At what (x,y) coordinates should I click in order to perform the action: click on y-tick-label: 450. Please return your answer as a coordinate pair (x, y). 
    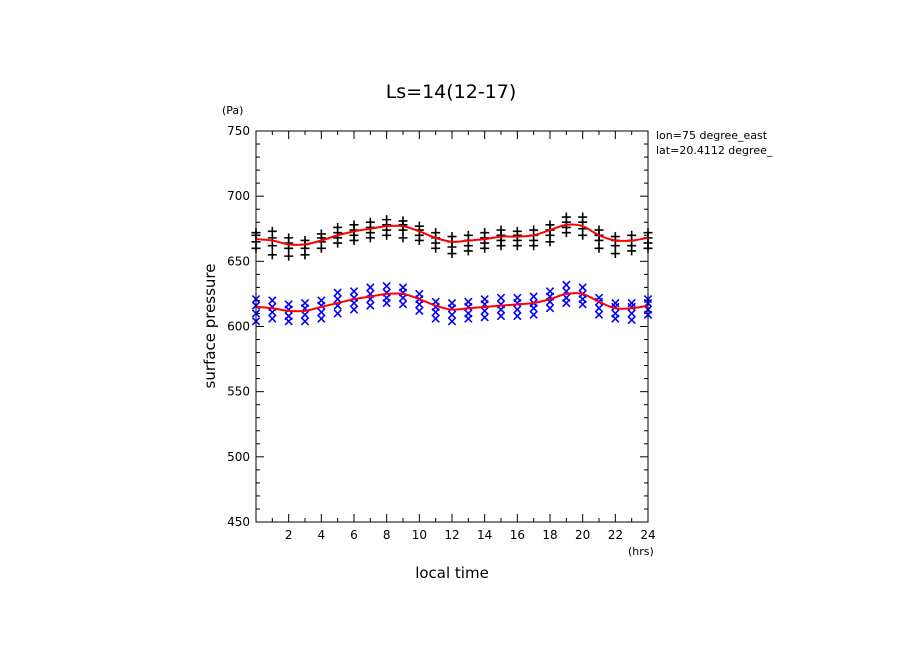
    Looking at the image, I should click on (238, 522).